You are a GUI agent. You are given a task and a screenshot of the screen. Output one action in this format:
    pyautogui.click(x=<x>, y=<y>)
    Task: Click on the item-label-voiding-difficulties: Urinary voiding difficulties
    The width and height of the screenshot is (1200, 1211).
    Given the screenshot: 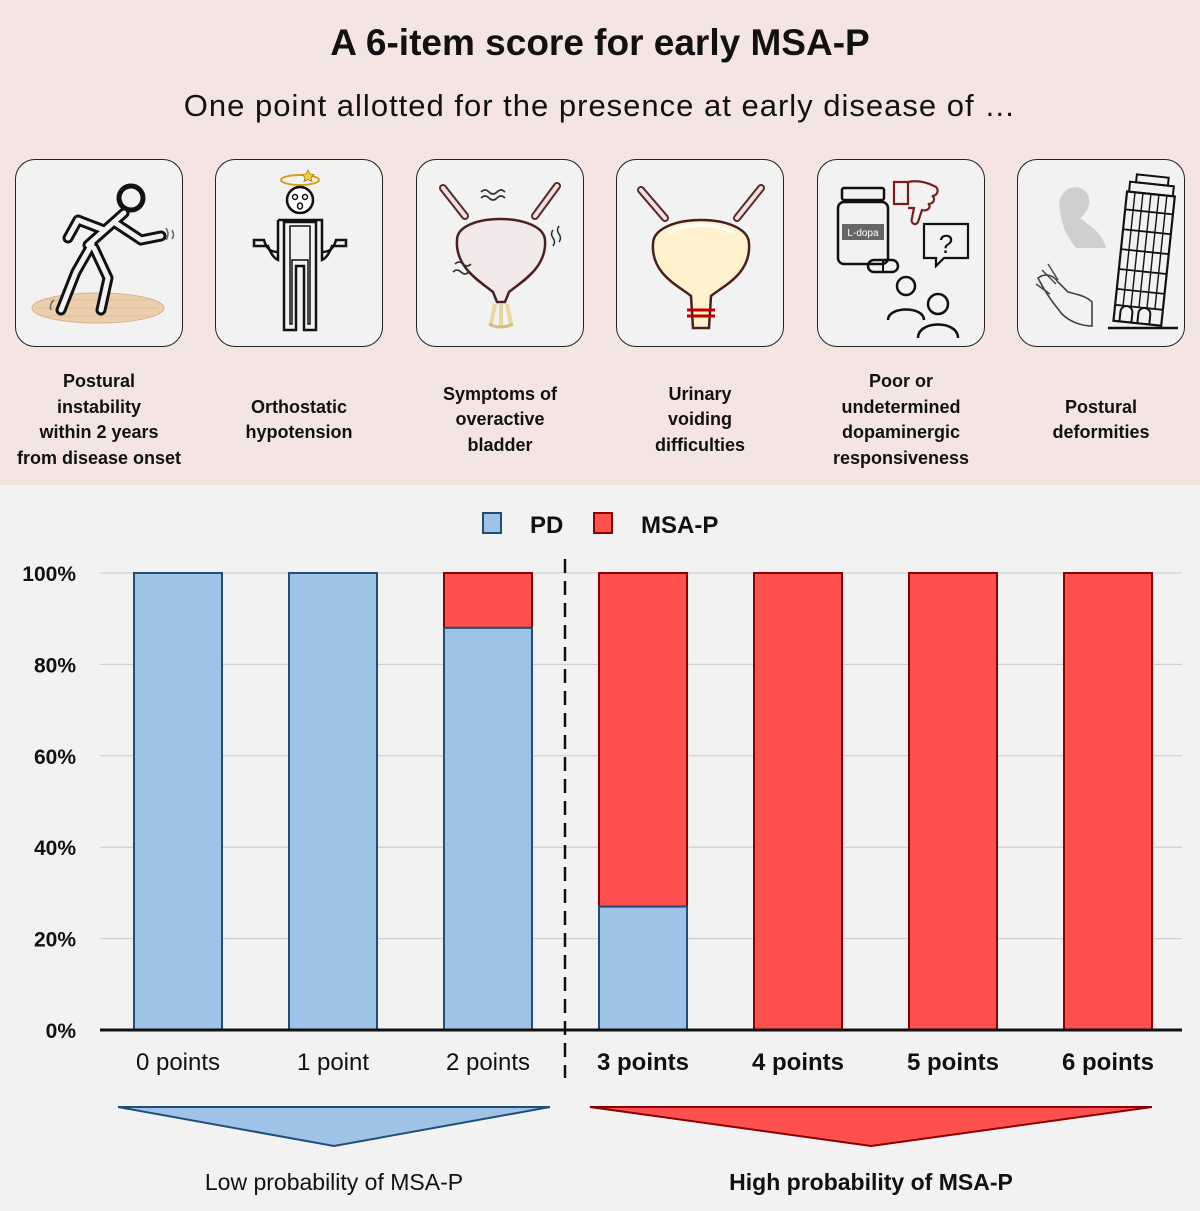 What is the action you would take?
    pyautogui.click(x=699, y=419)
    